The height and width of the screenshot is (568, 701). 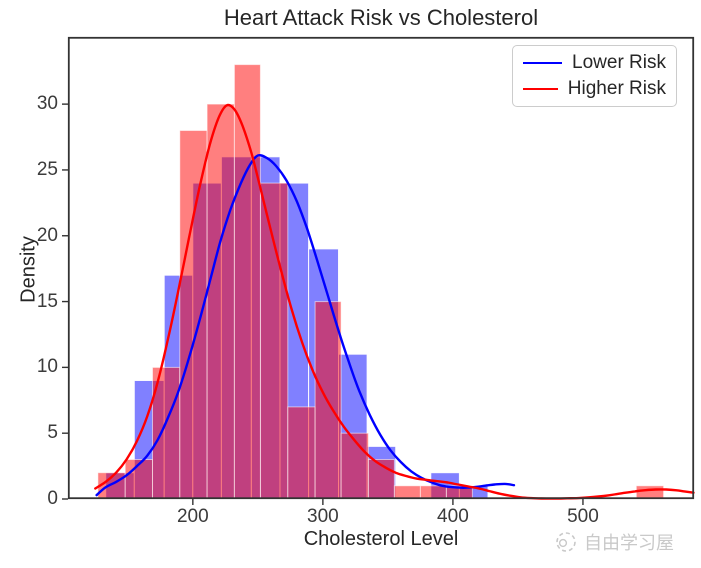 I want to click on y-tick-label: 20, so click(x=47, y=235).